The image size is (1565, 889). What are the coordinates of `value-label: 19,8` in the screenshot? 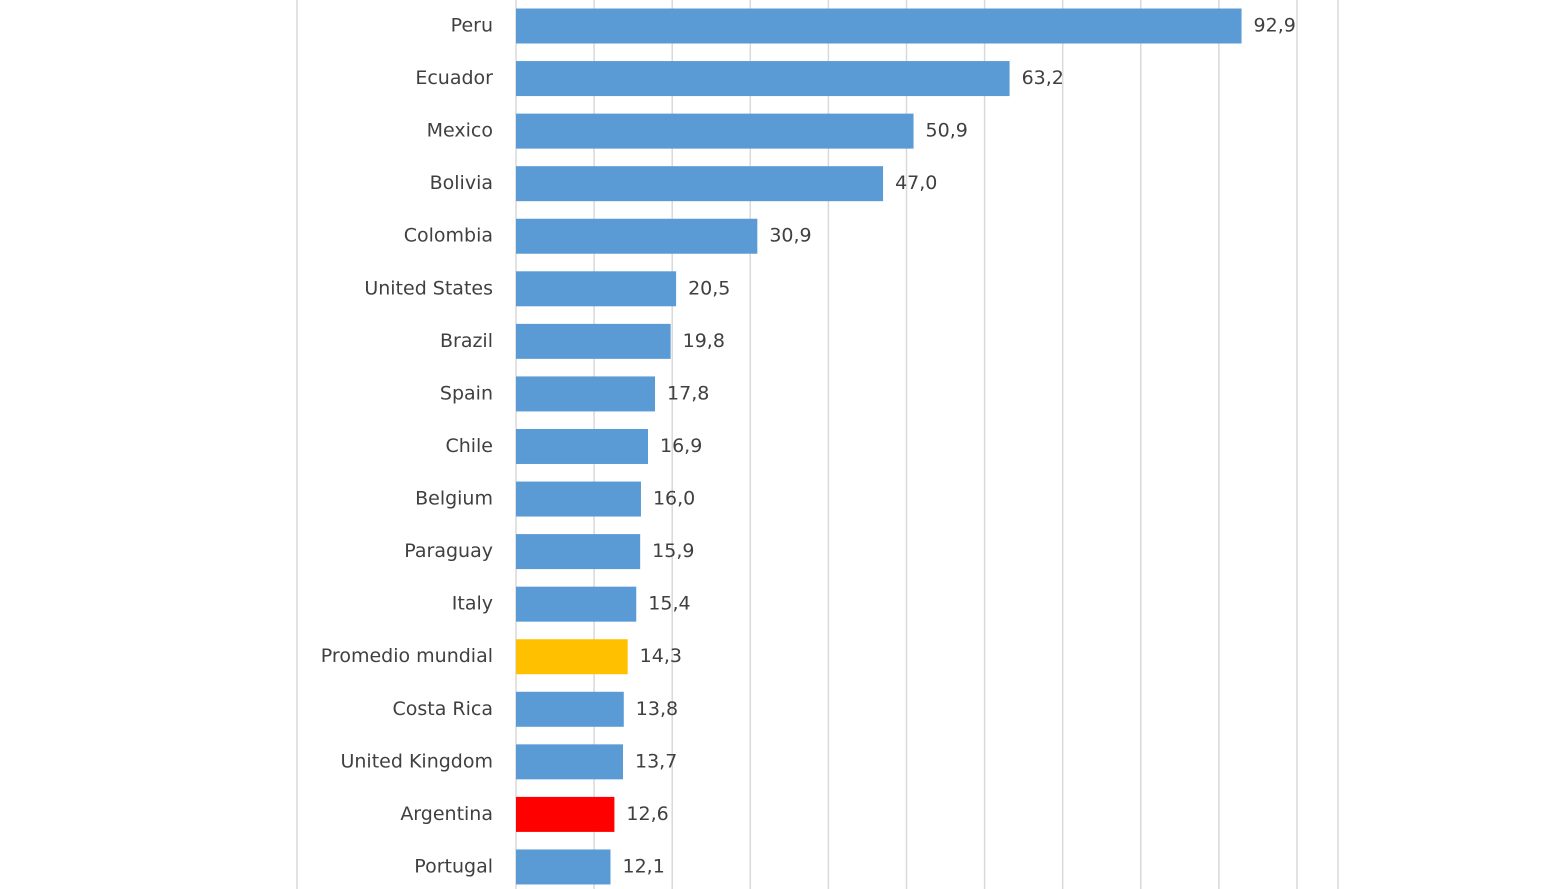 It's located at (704, 341).